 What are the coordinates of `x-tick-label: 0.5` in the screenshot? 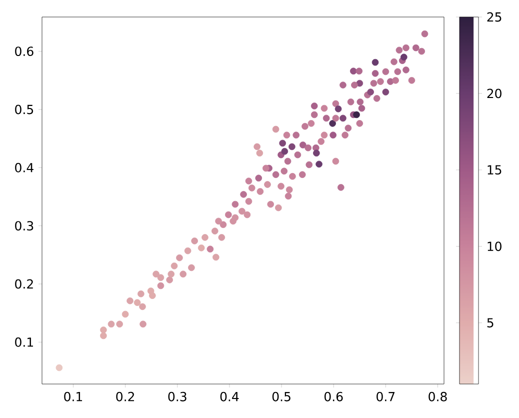 It's located at (281, 397).